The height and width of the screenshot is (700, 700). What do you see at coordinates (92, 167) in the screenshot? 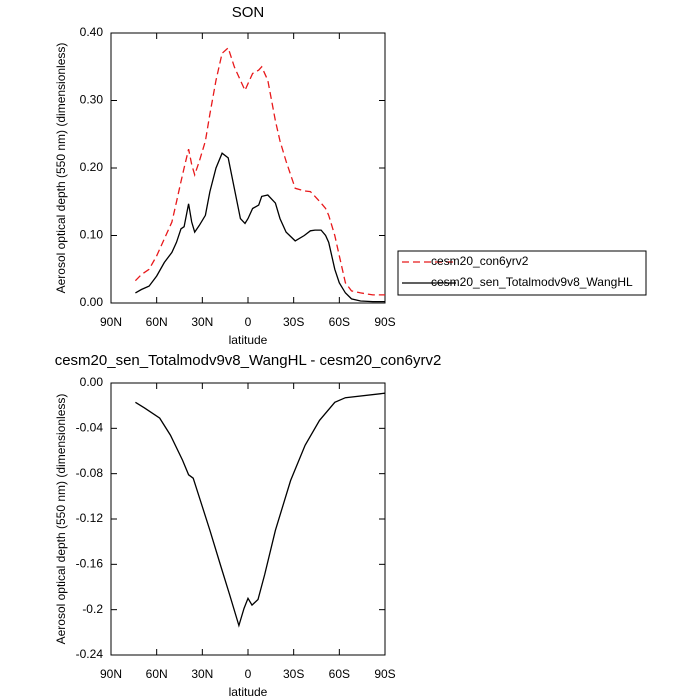
I see `y-tick-label: 0.20` at bounding box center [92, 167].